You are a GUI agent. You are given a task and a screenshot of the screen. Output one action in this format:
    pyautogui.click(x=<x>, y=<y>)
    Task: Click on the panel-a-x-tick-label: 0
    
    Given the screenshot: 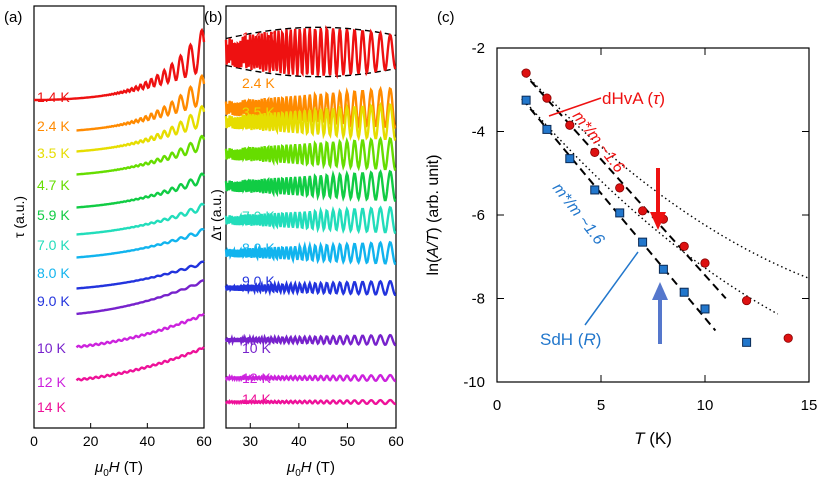 What is the action you would take?
    pyautogui.click(x=34, y=441)
    